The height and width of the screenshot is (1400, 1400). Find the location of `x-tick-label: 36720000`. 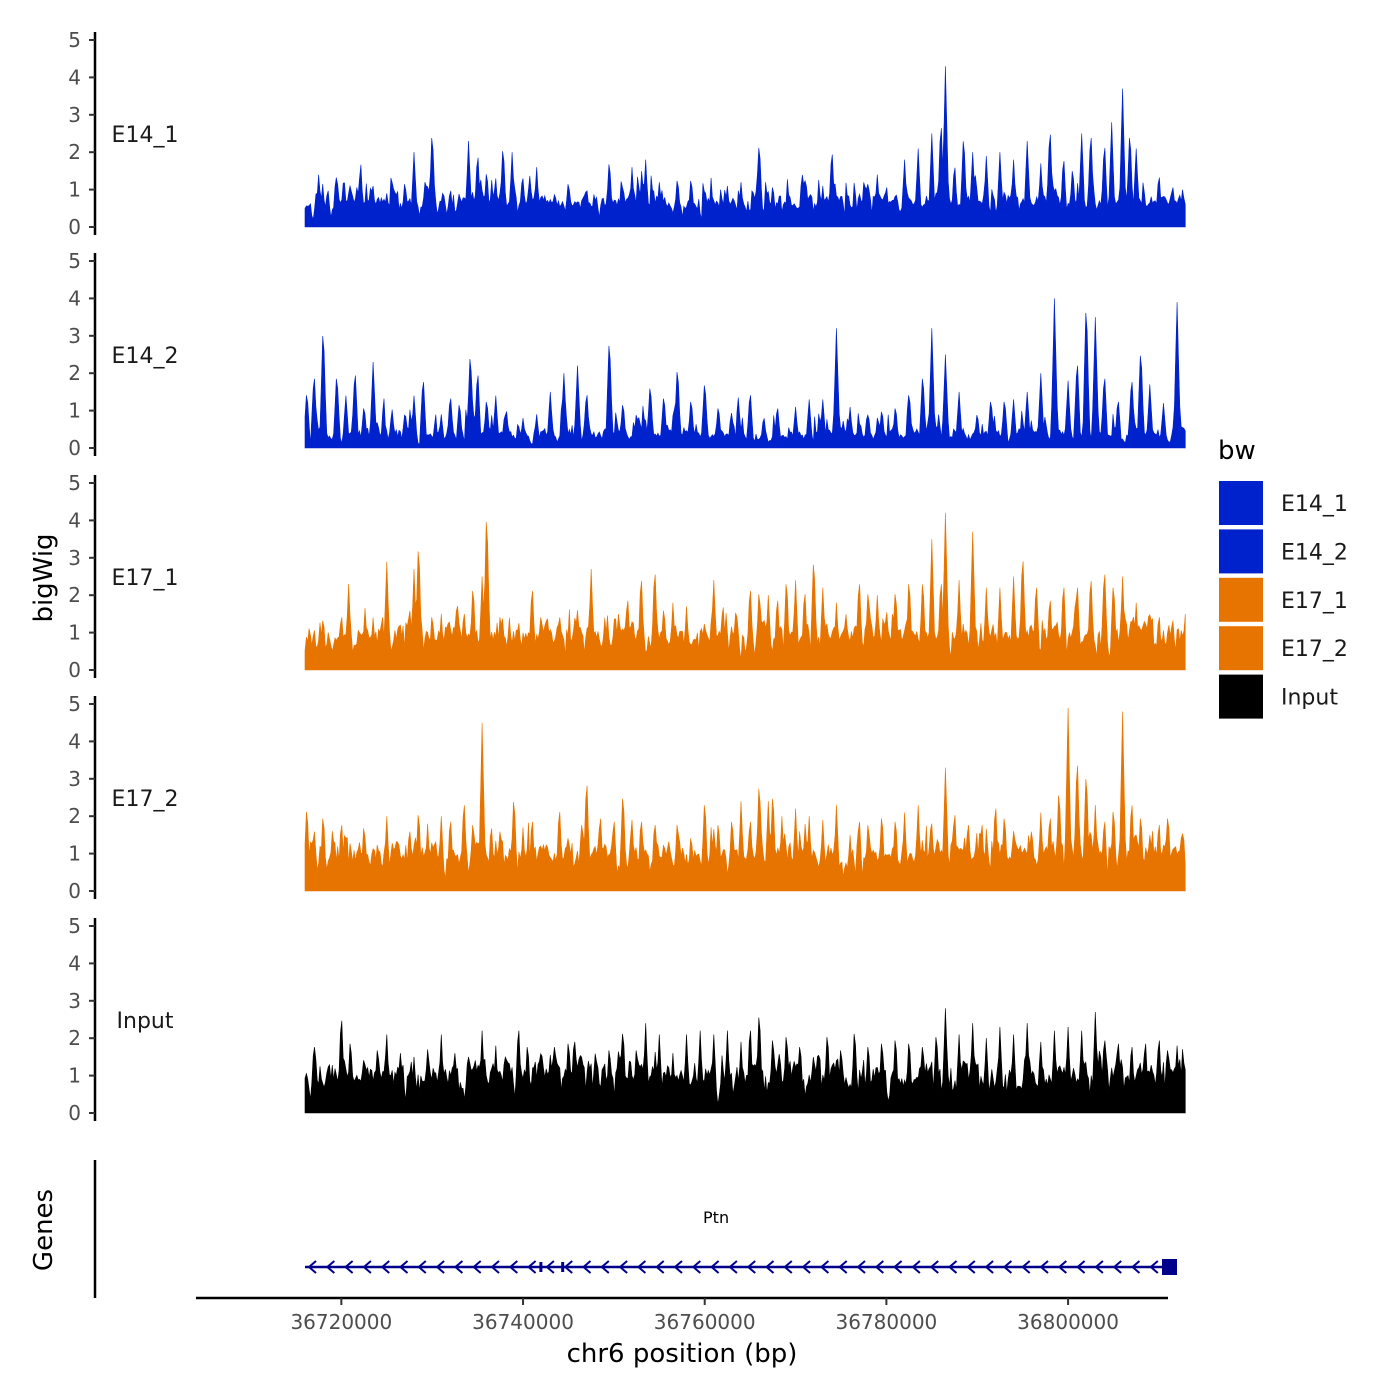

x-tick-label: 36720000 is located at coordinates (341, 1322).